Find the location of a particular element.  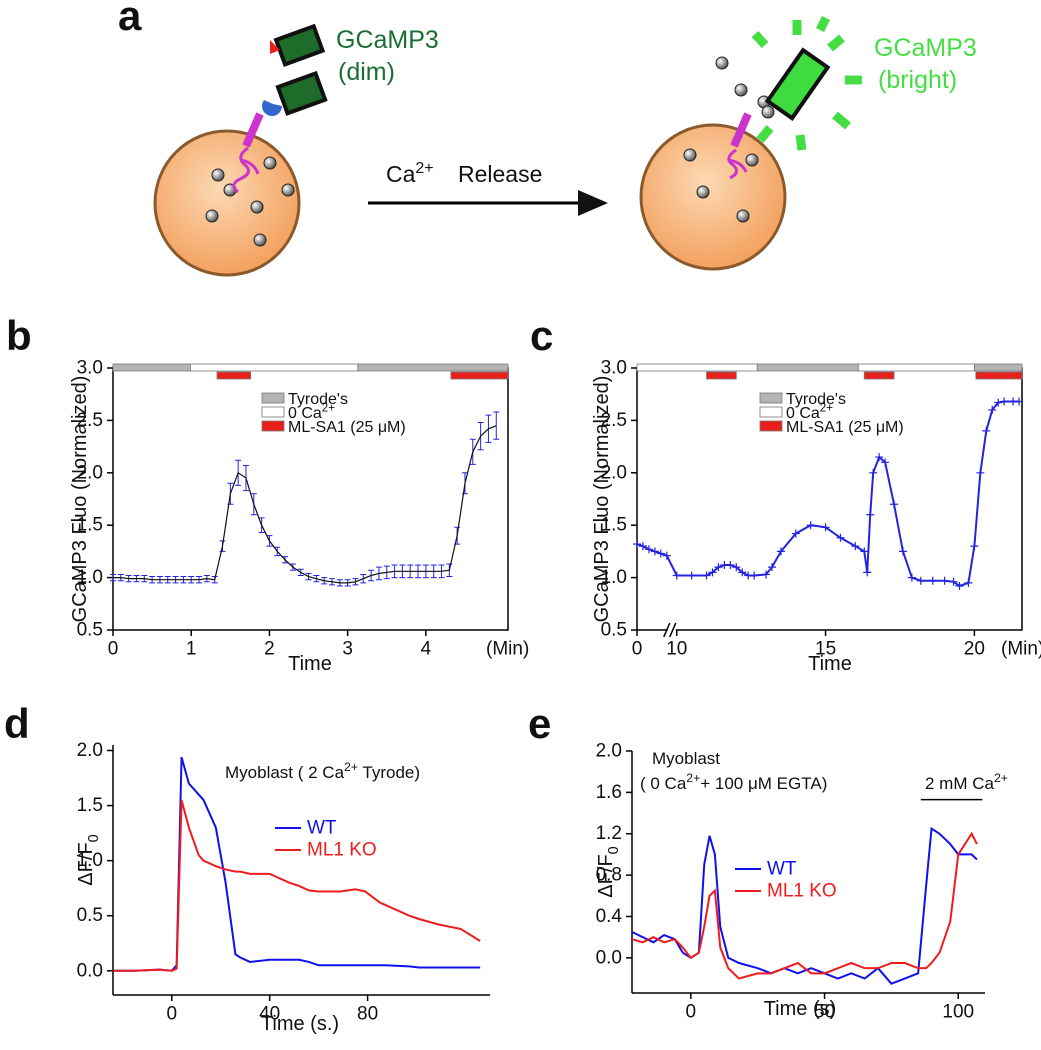

x-axis-unit: (Min) is located at coordinates (507, 649).